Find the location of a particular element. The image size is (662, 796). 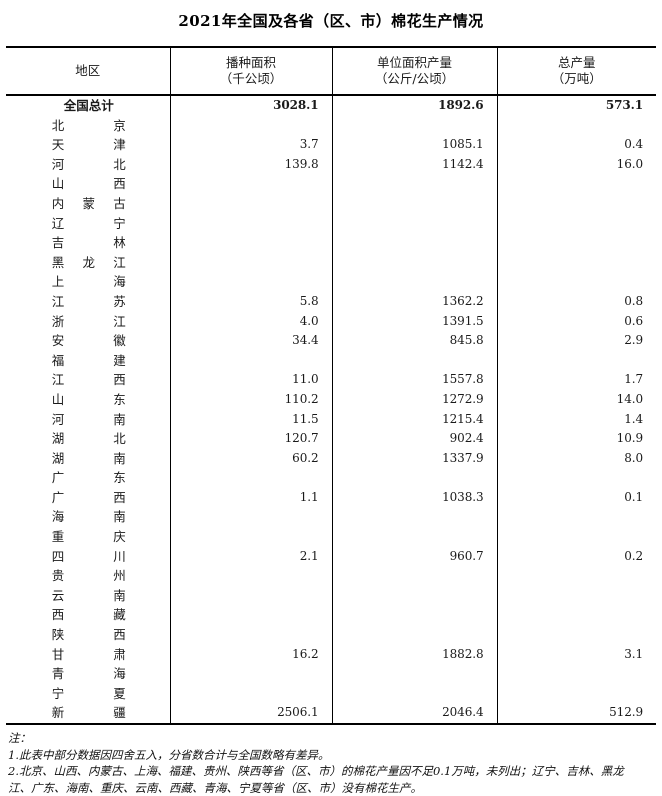

cell-region: 西藏 is located at coordinates (88, 615).